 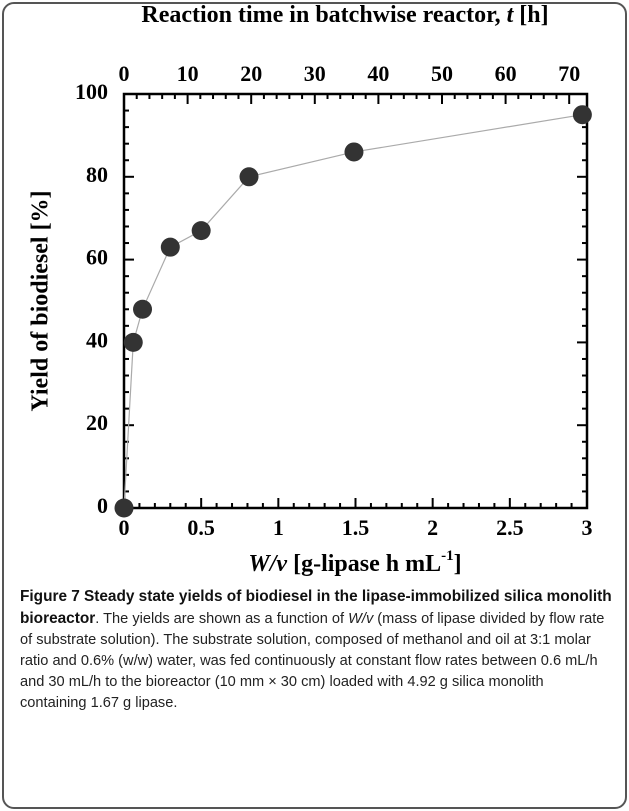 What do you see at coordinates (315, 73) in the screenshot?
I see `x2-tick-label: 30` at bounding box center [315, 73].